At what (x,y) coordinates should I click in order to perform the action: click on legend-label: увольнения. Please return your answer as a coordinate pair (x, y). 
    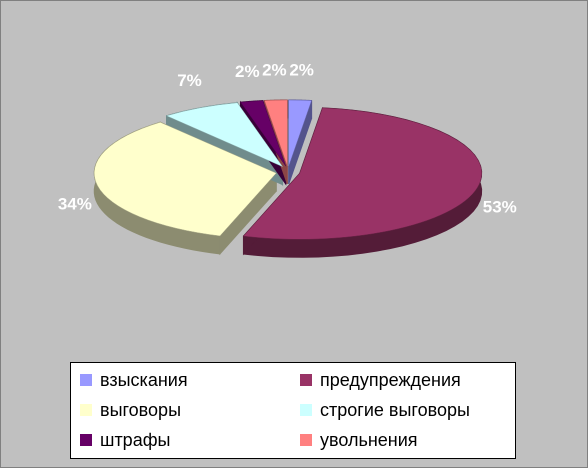
    Looking at the image, I should click on (369, 440).